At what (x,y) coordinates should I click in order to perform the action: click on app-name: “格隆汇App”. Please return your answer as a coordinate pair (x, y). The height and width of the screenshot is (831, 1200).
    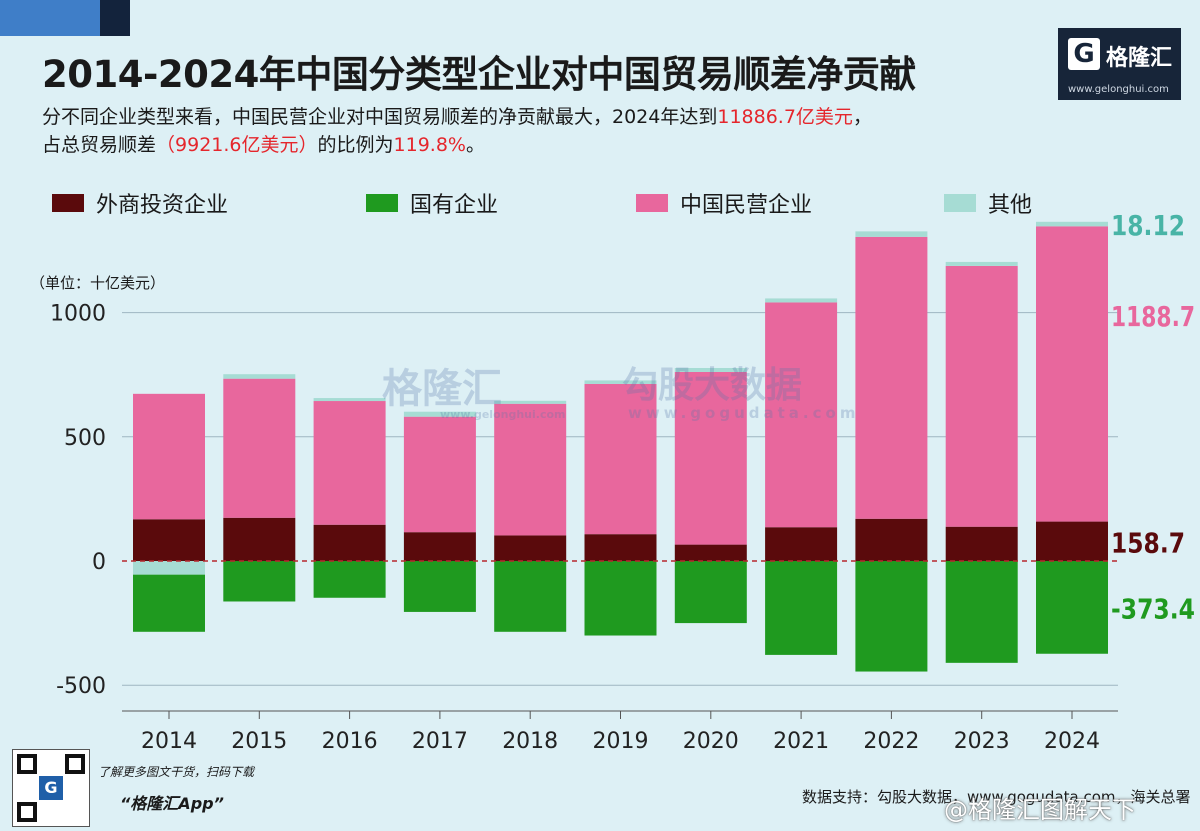
    Looking at the image, I should click on (172, 803).